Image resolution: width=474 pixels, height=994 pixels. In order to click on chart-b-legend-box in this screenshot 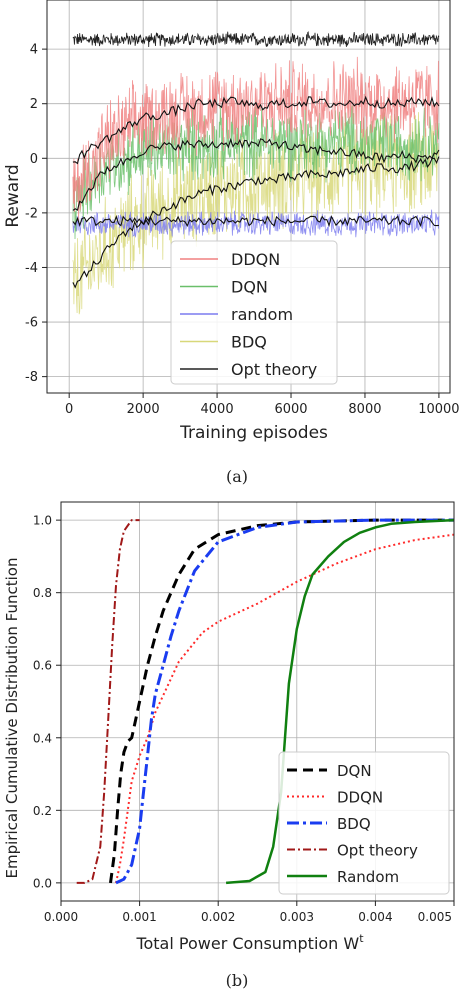, I will do `click(364, 823)`.